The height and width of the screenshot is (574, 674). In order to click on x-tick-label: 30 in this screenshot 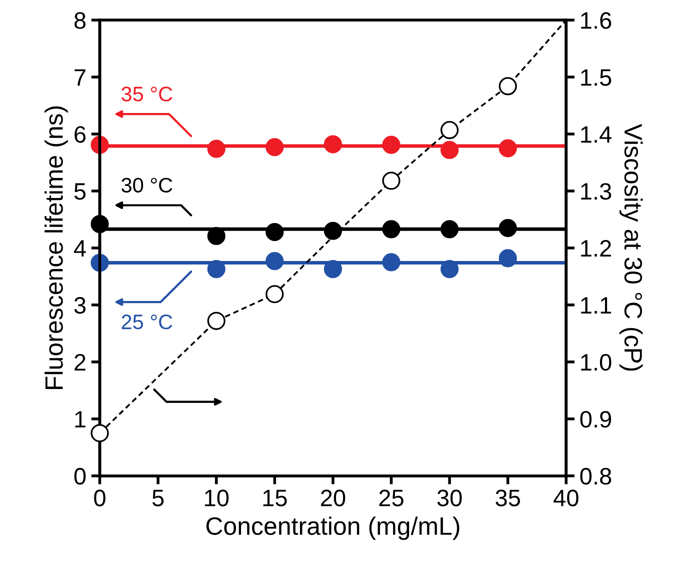, I will do `click(449, 498)`.